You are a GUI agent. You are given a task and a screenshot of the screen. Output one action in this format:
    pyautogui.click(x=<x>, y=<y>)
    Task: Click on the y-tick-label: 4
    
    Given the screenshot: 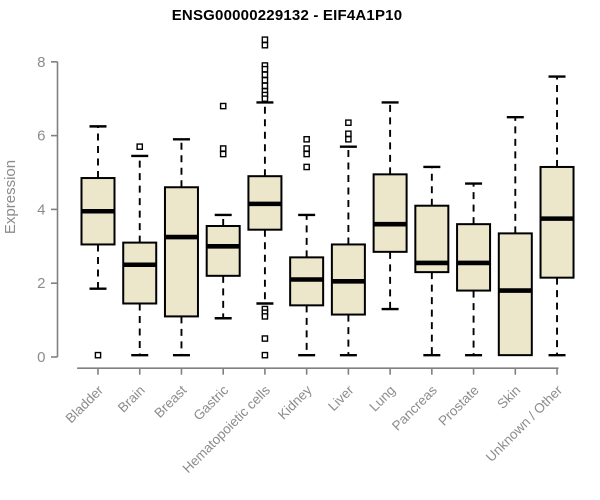 What is the action you would take?
    pyautogui.click(x=41, y=209)
    